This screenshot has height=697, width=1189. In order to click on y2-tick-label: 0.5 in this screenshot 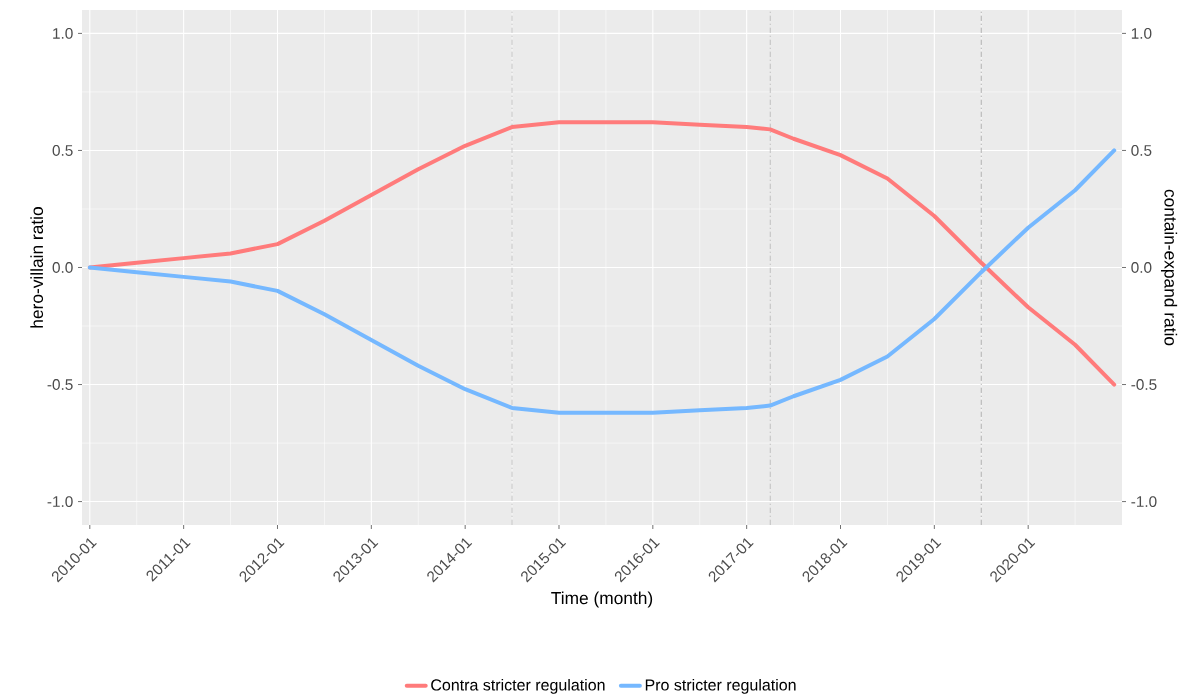, I will do `click(1141, 150)`.